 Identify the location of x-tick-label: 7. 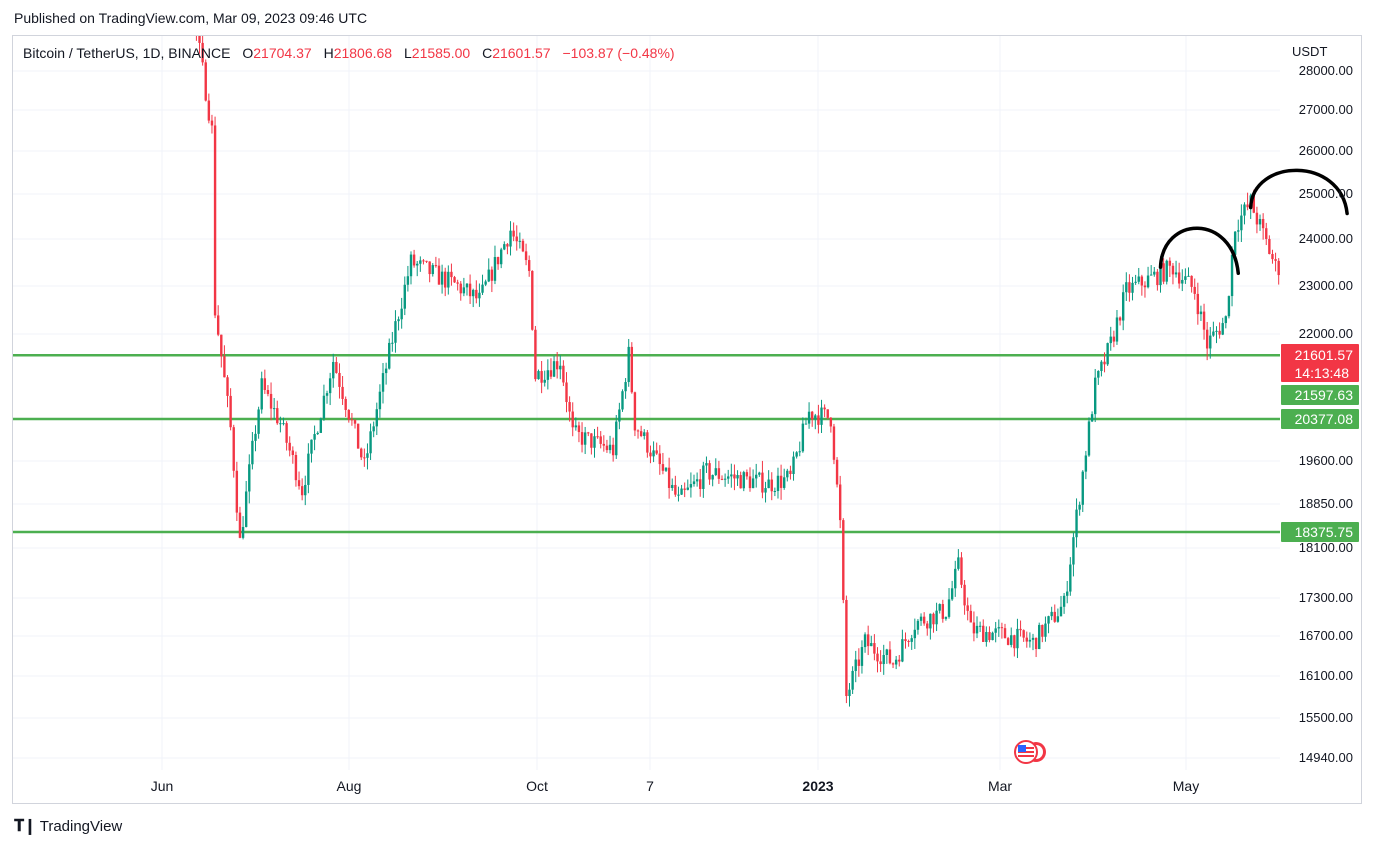
(650, 786).